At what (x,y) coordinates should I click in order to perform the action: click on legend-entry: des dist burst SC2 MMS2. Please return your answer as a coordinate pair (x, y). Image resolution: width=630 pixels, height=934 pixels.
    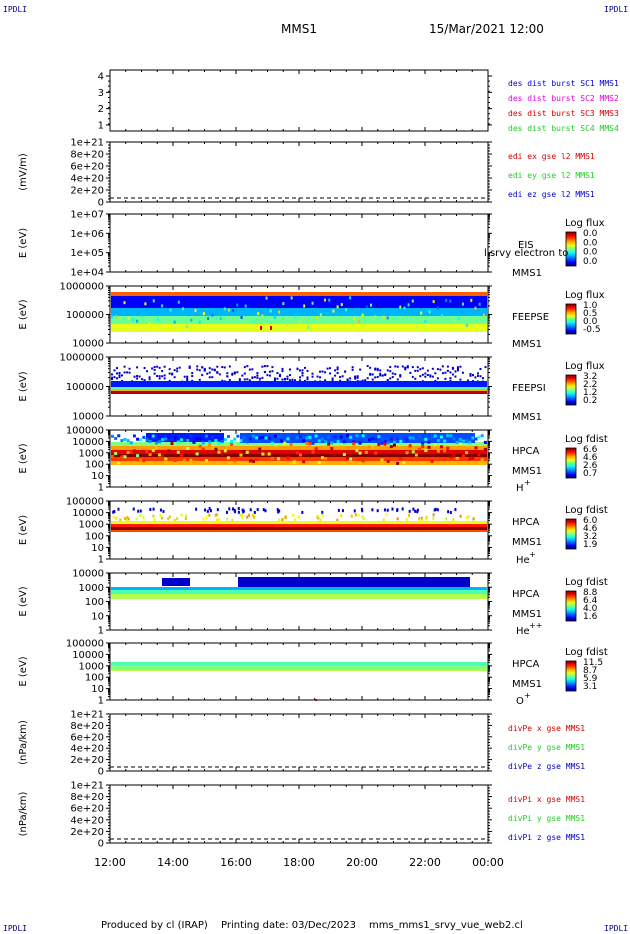
    Looking at the image, I should click on (563, 98).